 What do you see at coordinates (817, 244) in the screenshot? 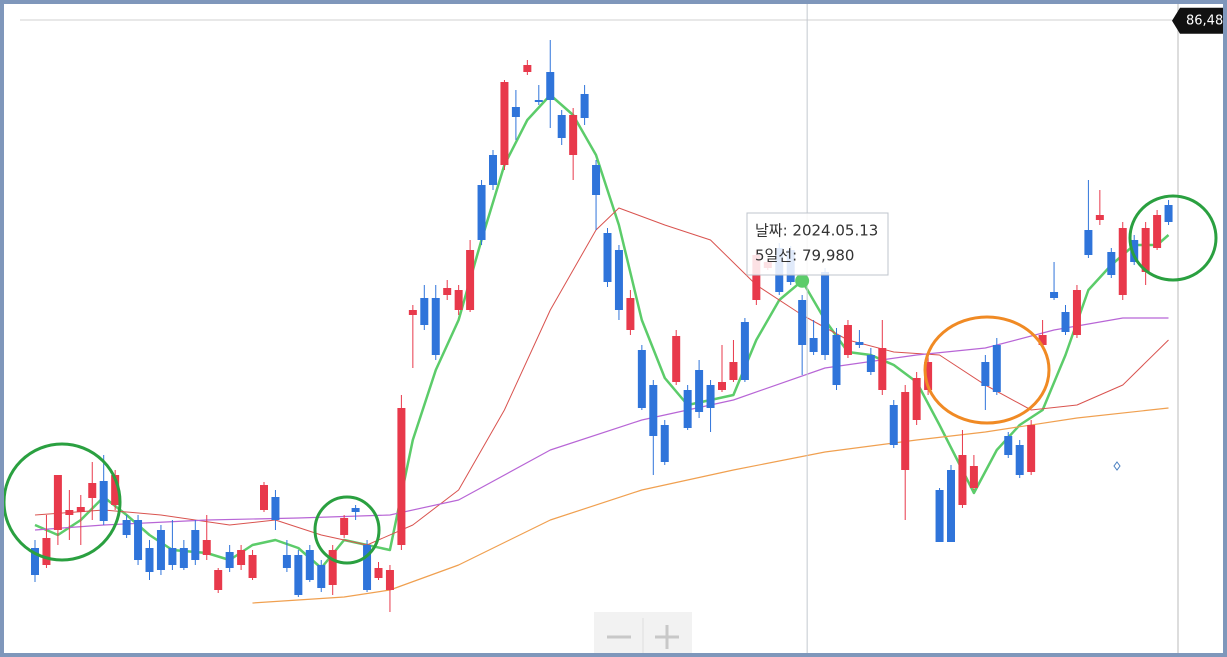
I see `tooltip-box` at bounding box center [817, 244].